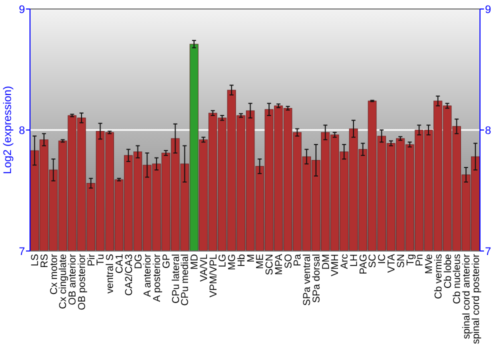  I want to click on x-tick-label: Cb vermis, so click(438, 277).